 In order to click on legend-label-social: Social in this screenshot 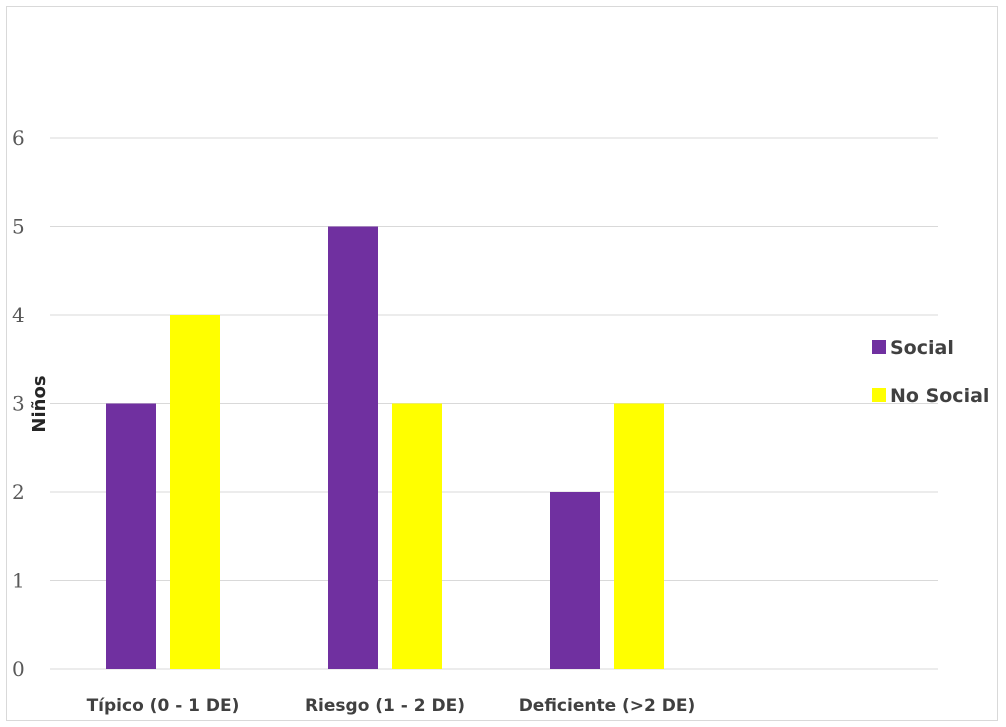, I will do `click(922, 348)`.